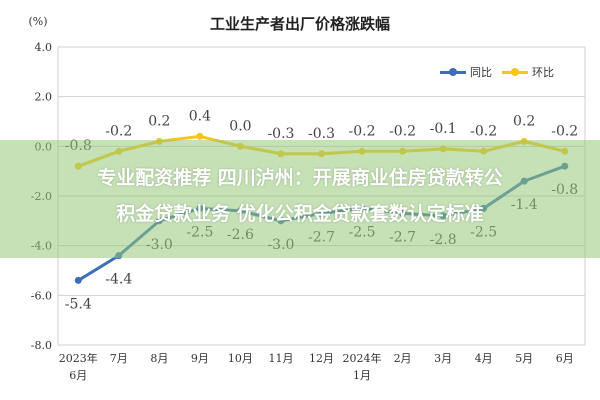  Describe the element at coordinates (240, 358) in the screenshot. I see `x-tick-label: 10月` at that location.